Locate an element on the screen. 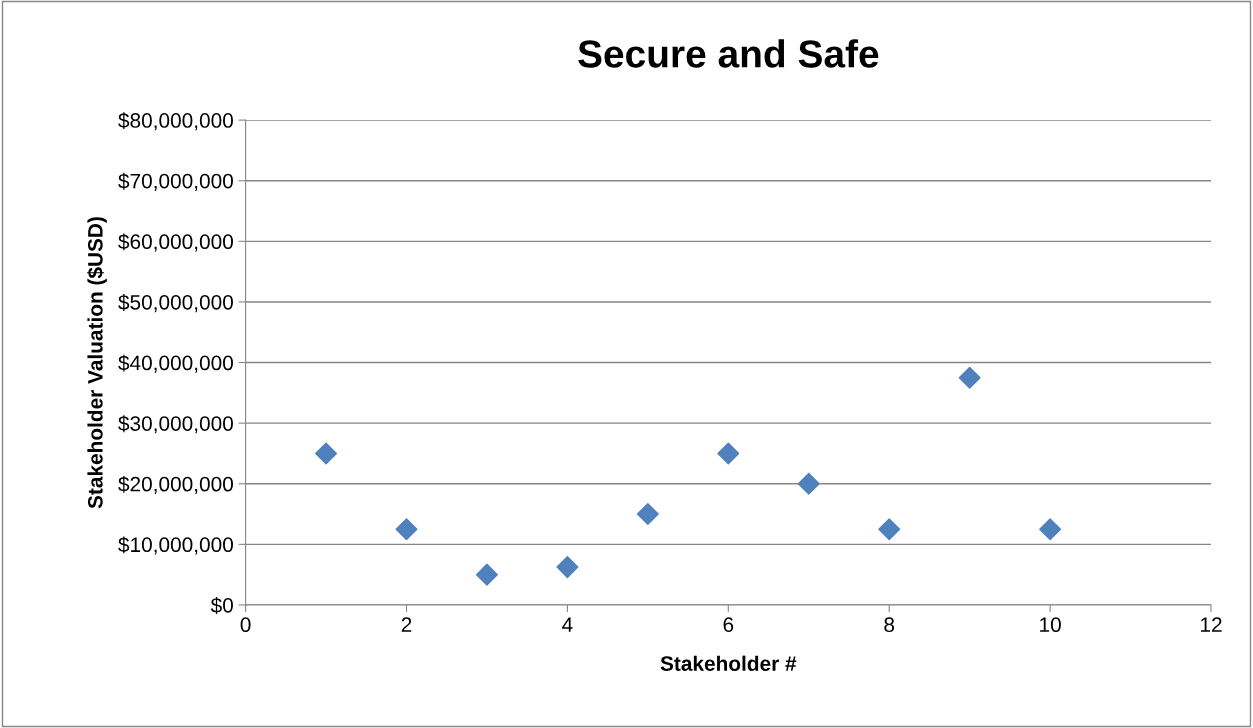 This screenshot has width=1253, height=728. y-tick-label: $0 is located at coordinates (221, 605).